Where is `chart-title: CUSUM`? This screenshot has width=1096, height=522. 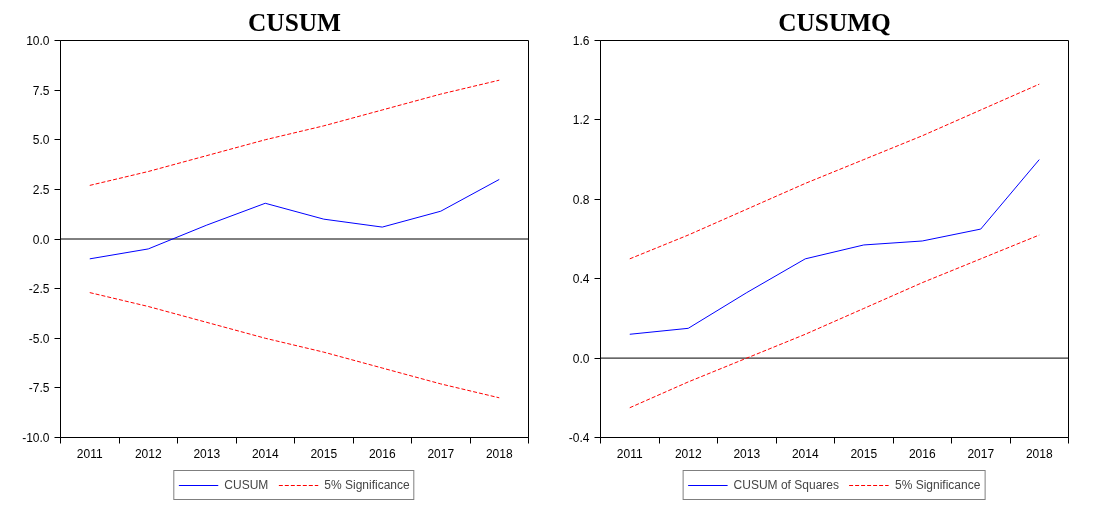 chart-title: CUSUM is located at coordinates (295, 21).